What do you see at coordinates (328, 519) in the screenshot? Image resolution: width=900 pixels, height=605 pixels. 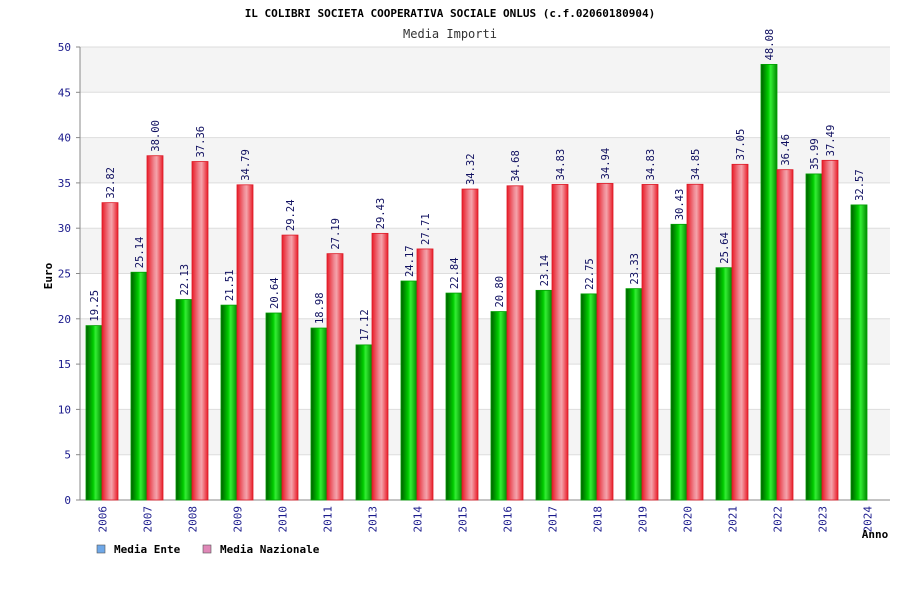 I see `x-tick-label: 2011` at bounding box center [328, 519].